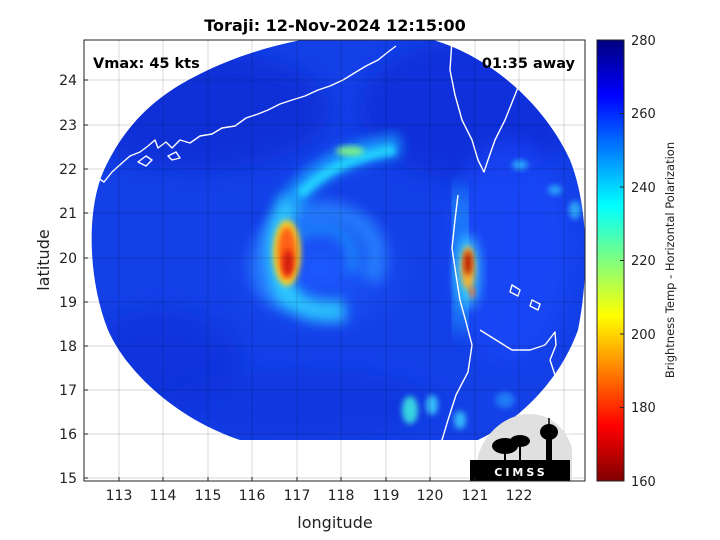 Image resolution: width=720 pixels, height=540 pixels. What do you see at coordinates (643, 335) in the screenshot?
I see `colorbar-tick-label: 200` at bounding box center [643, 335].